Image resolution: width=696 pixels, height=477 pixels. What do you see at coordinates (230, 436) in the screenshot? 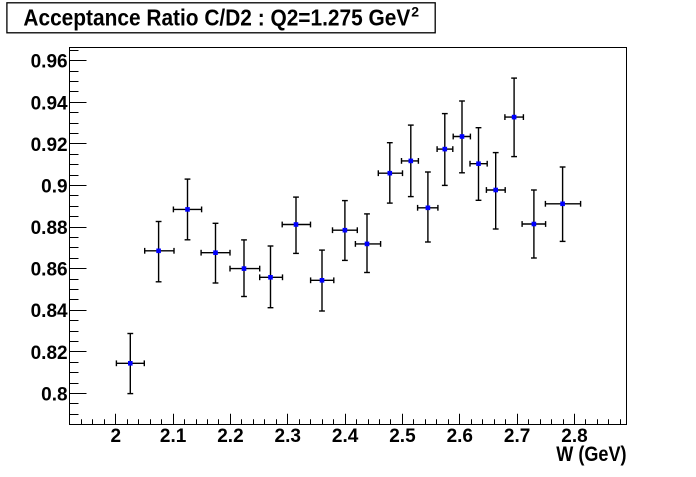
I see `svg-text: 2.2` at bounding box center [230, 436].